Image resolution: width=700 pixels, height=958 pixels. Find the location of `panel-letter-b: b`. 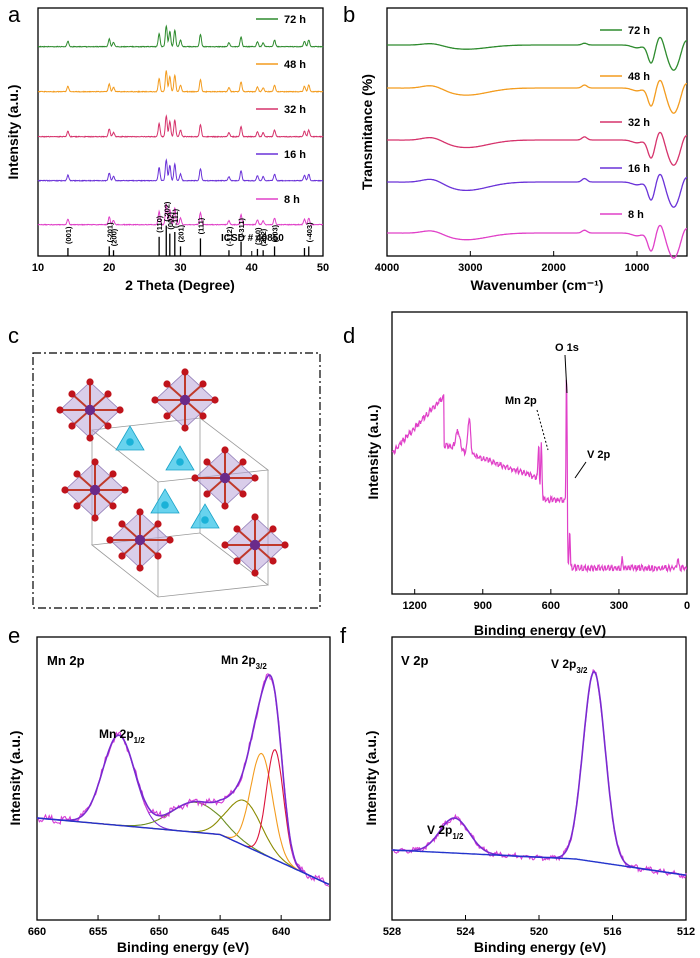

panel-letter-b: b is located at coordinates (349, 14).